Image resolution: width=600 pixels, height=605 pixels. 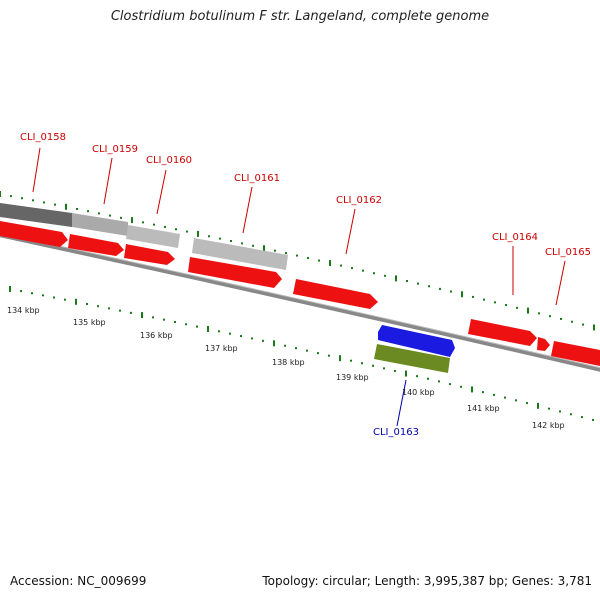 I want to click on green-feature, so click(x=412, y=358).